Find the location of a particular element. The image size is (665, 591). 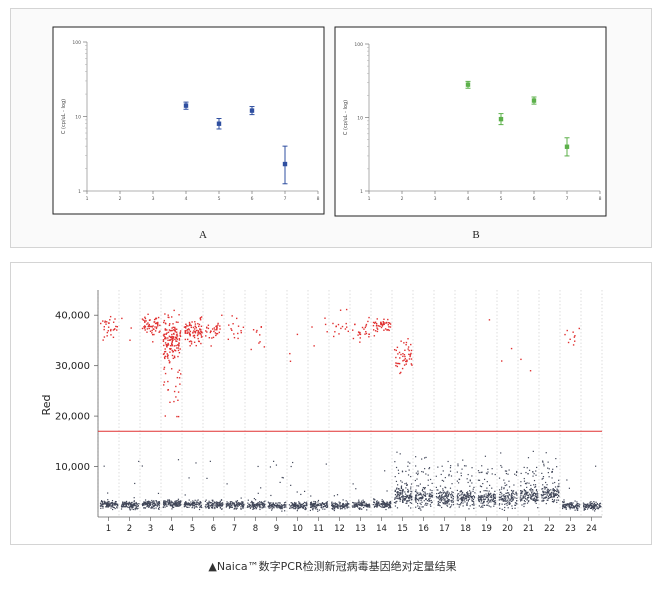

x-tick-label: 3 is located at coordinates (153, 199).